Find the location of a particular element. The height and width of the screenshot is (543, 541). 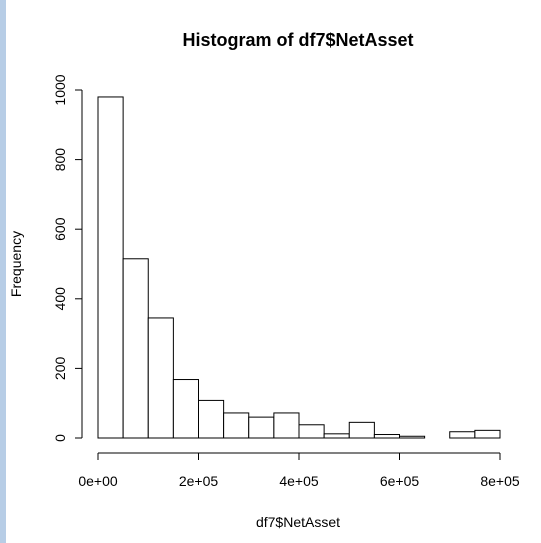

x-axis: 0e+00 2e+05 4e+05 6e+05 8e+05 is located at coordinates (299, 470).